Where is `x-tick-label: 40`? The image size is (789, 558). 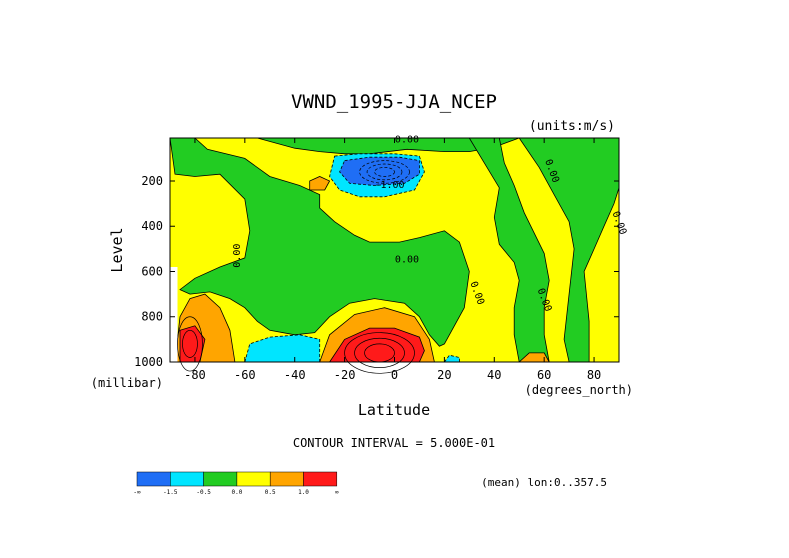 x-tick-label: 40 is located at coordinates (494, 375).